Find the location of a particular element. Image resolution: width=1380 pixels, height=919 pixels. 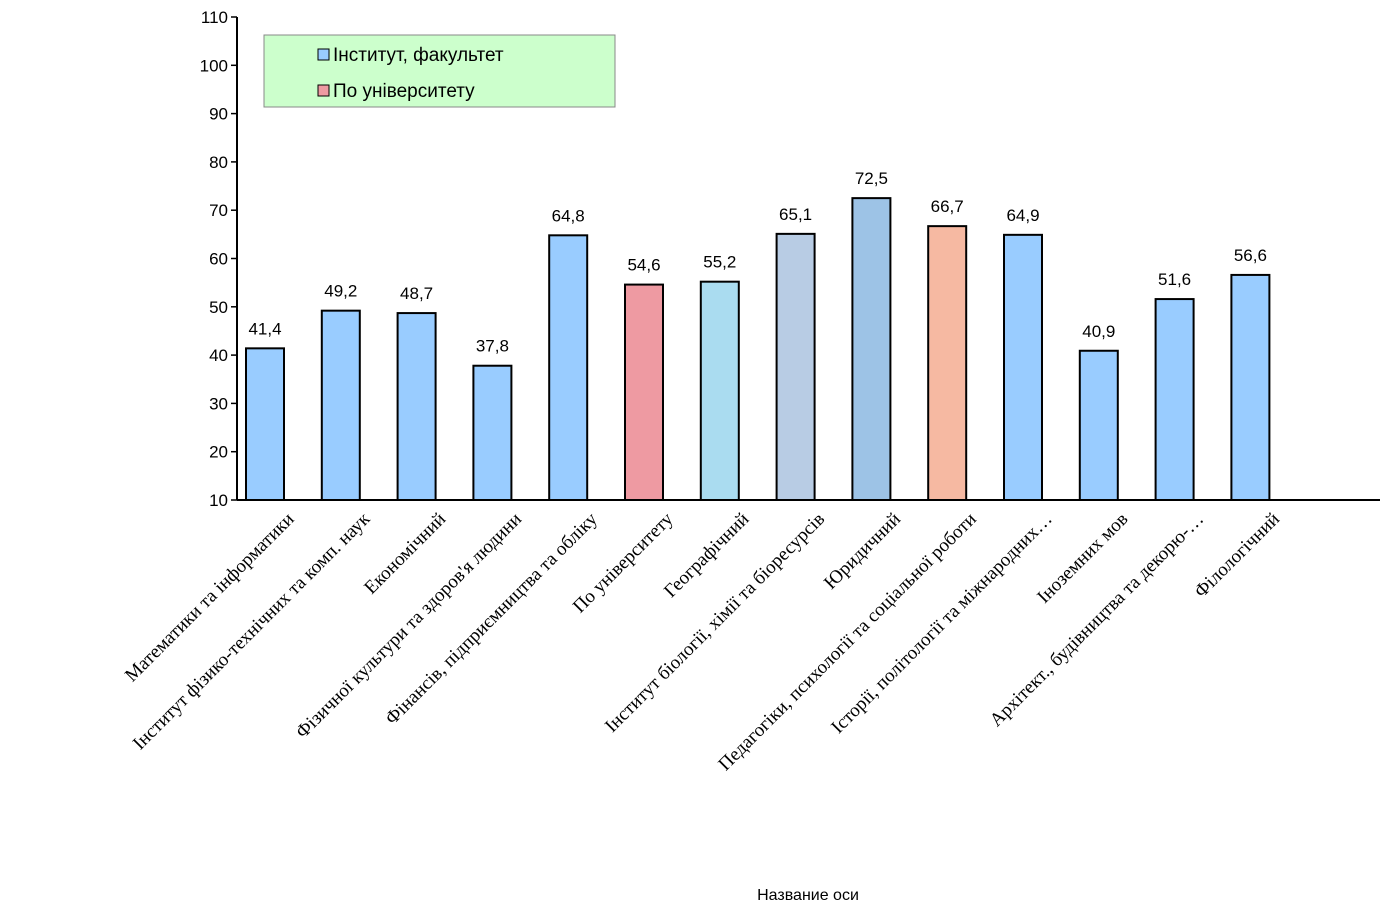

y-tick-label: 20 is located at coordinates (218, 452).